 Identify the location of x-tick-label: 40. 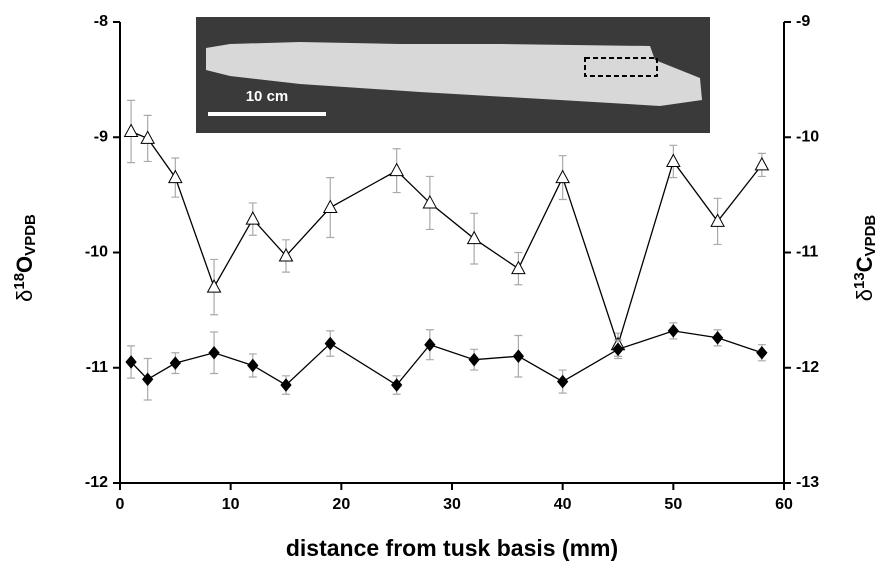
(563, 504).